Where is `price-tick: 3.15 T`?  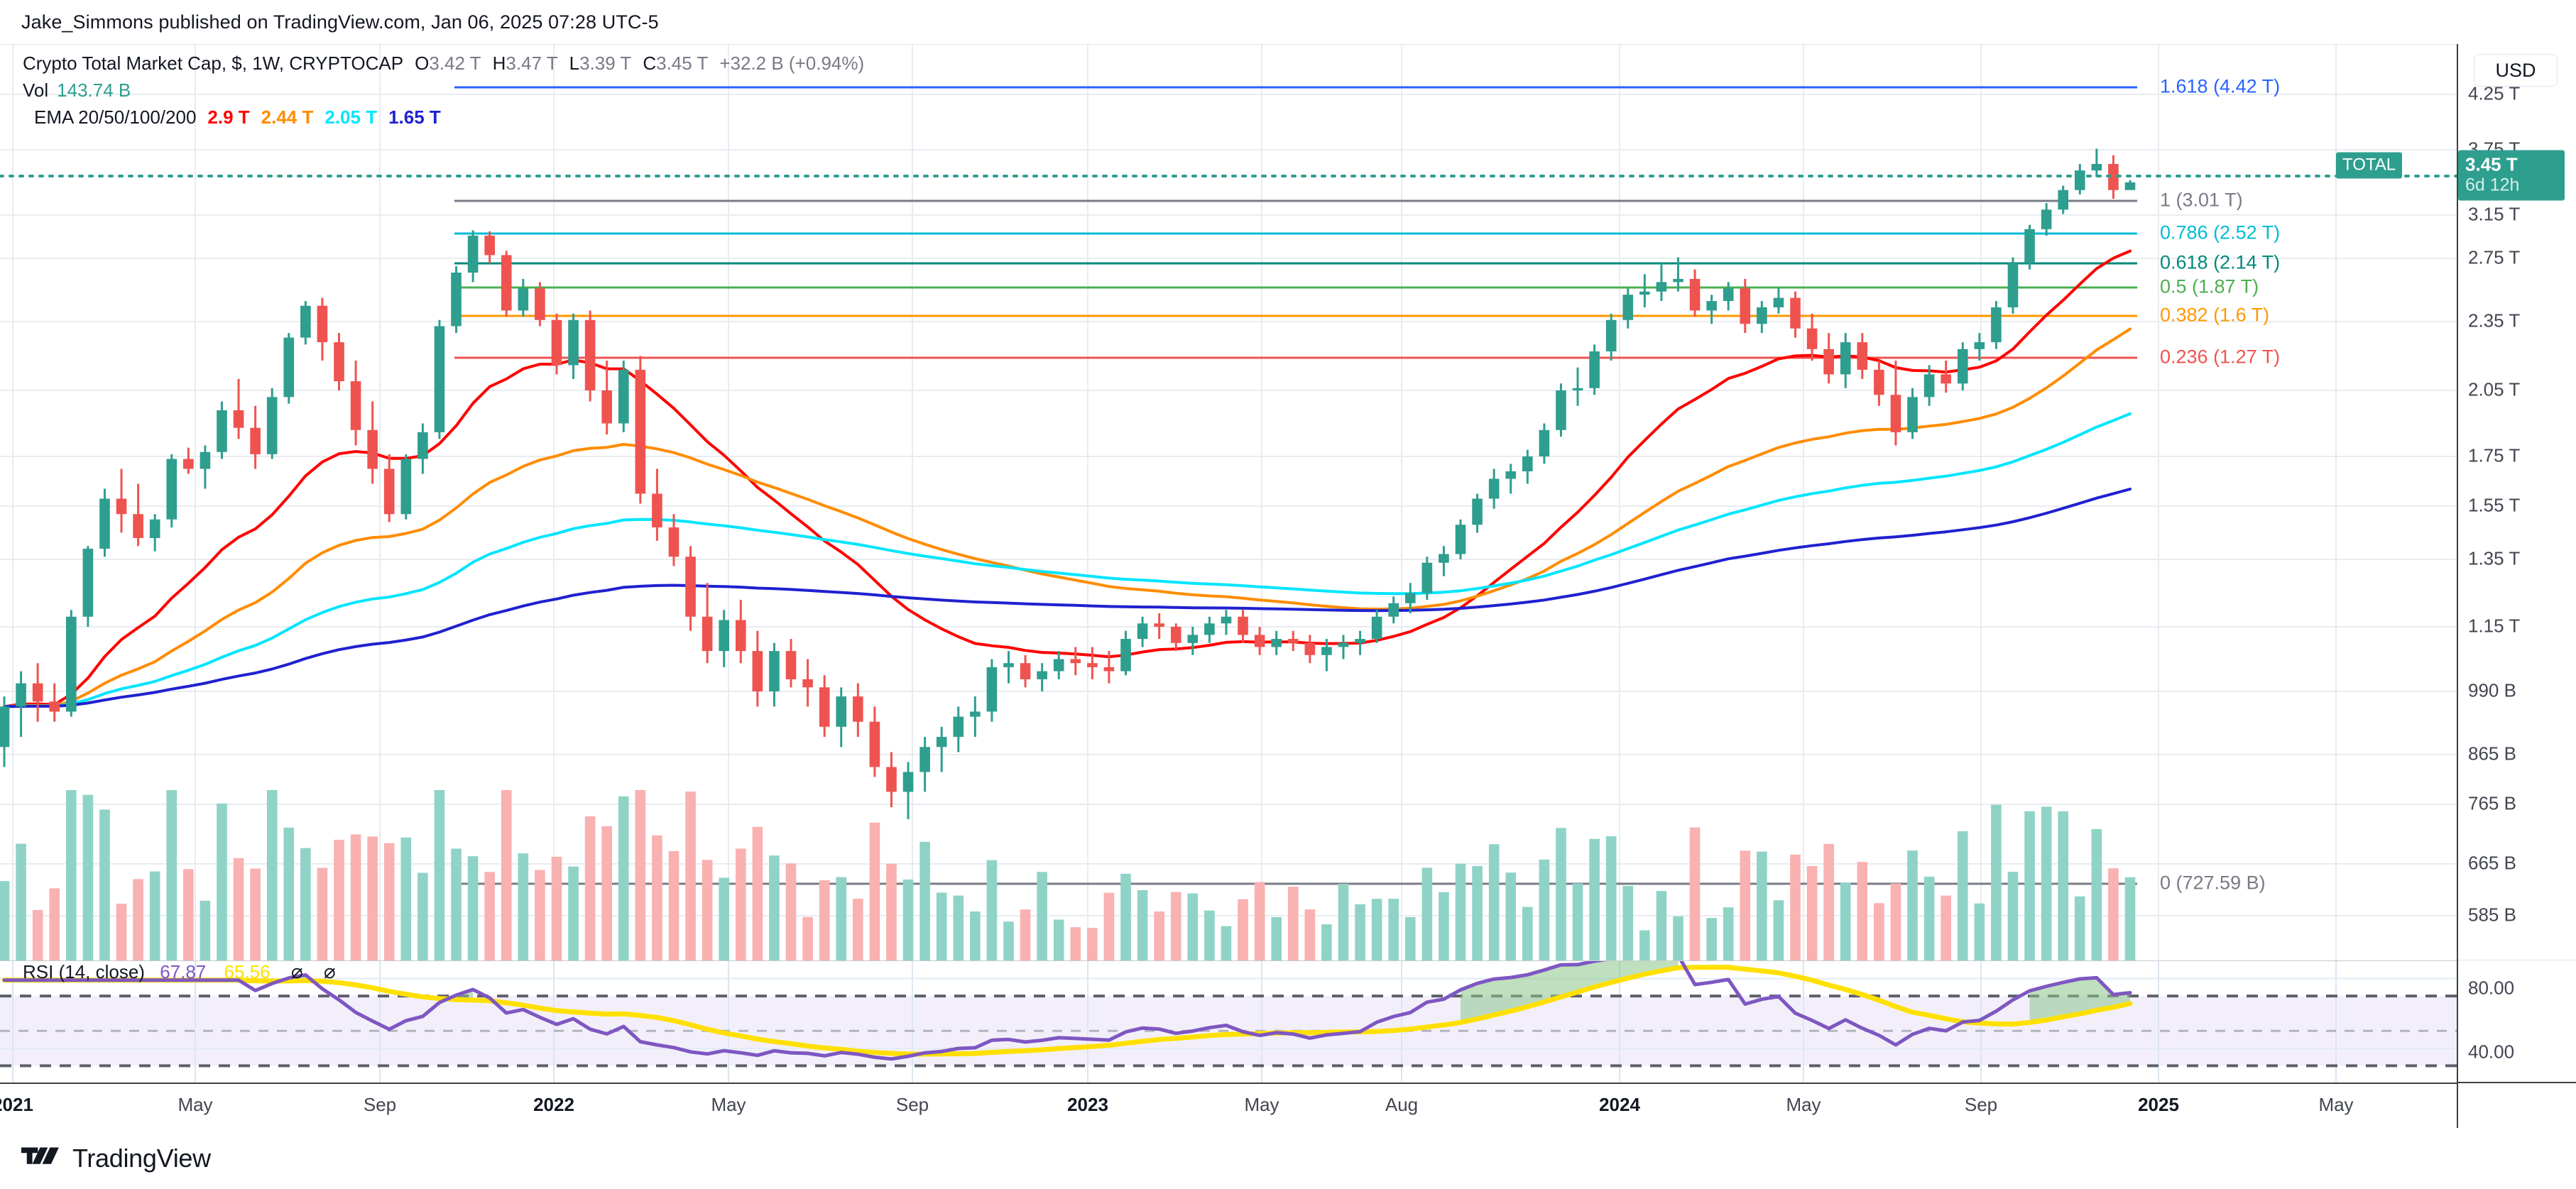
price-tick: 3.15 T is located at coordinates (2494, 214).